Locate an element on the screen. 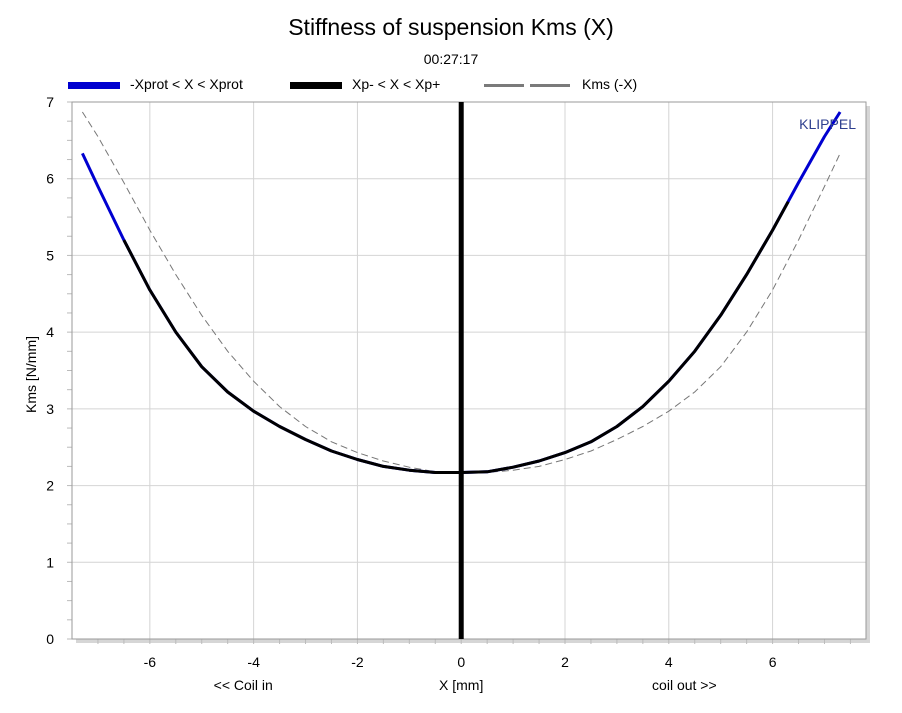  x-axis-label: X [mm] is located at coordinates (461, 685).